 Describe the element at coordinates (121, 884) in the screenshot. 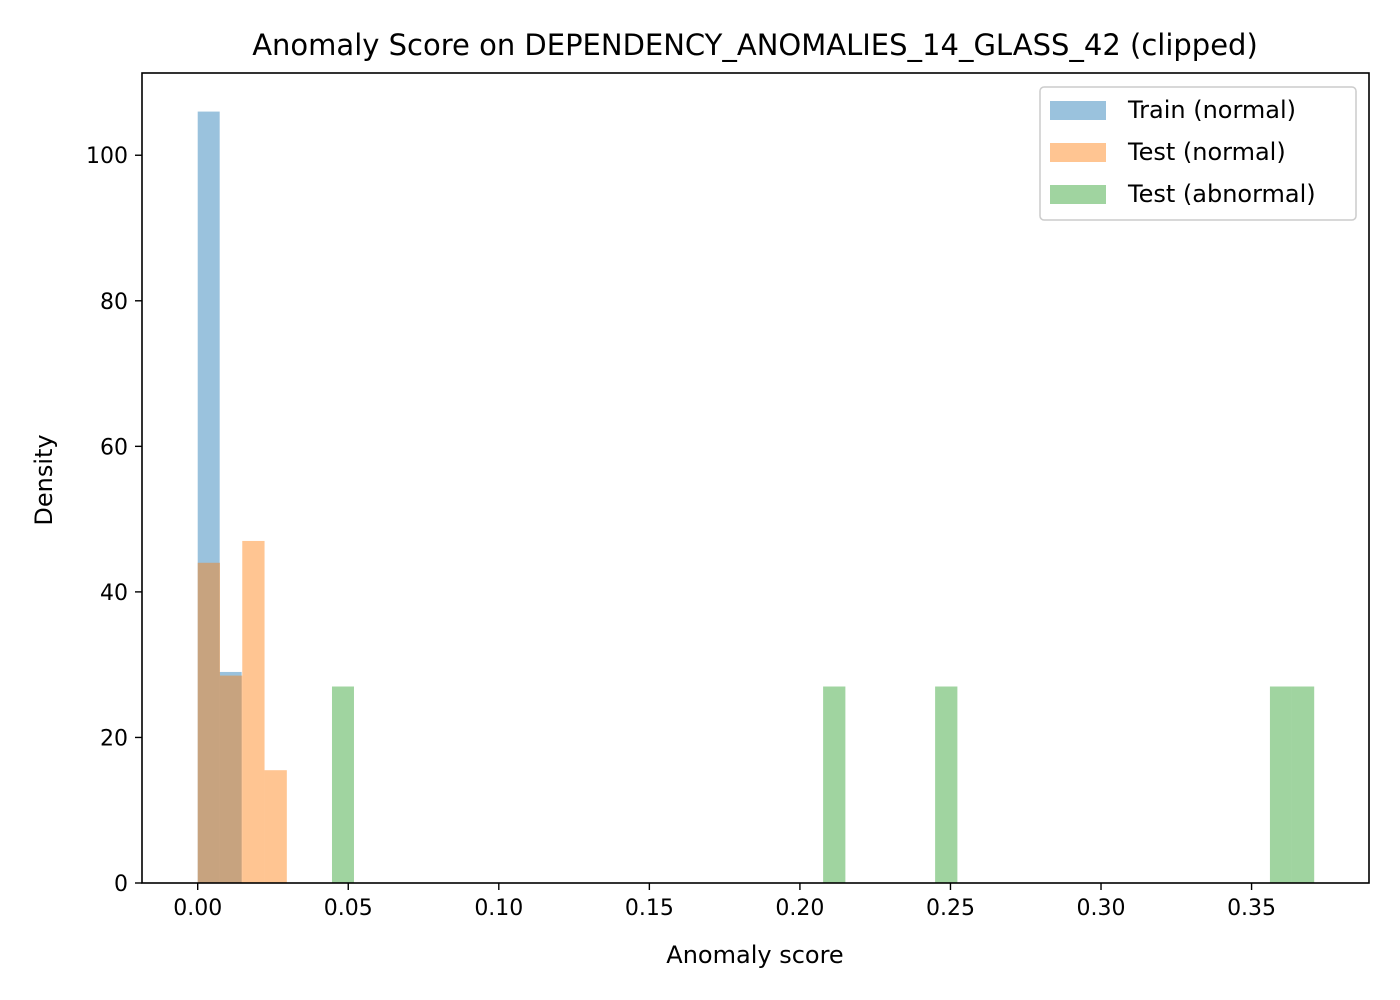

I see `y-tick-label: 0` at that location.